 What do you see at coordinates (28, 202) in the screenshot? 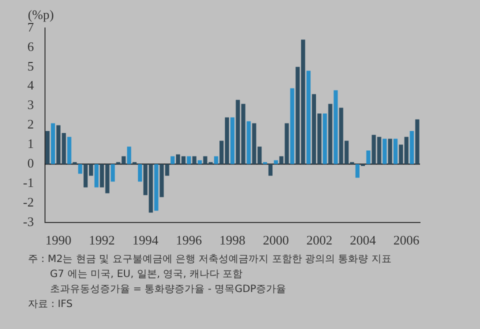
I see `y-tick-label: -2` at bounding box center [28, 202].